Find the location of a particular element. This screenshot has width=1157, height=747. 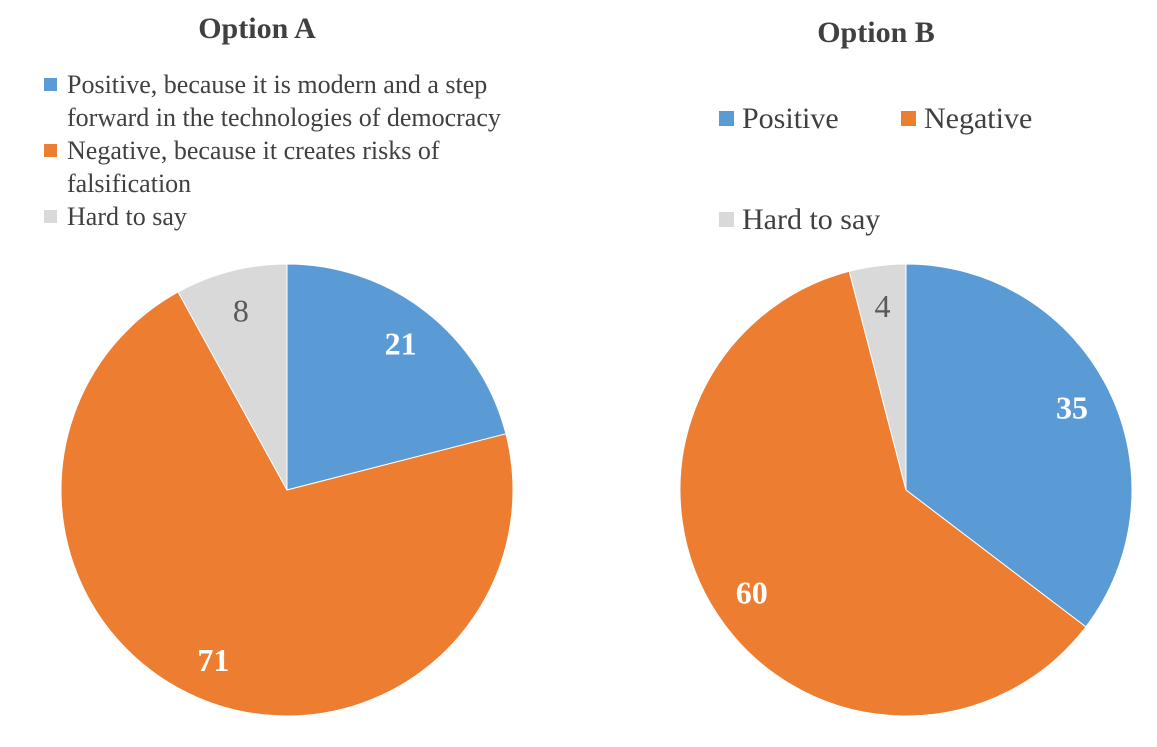

pie-data-label: 60 is located at coordinates (752, 593).